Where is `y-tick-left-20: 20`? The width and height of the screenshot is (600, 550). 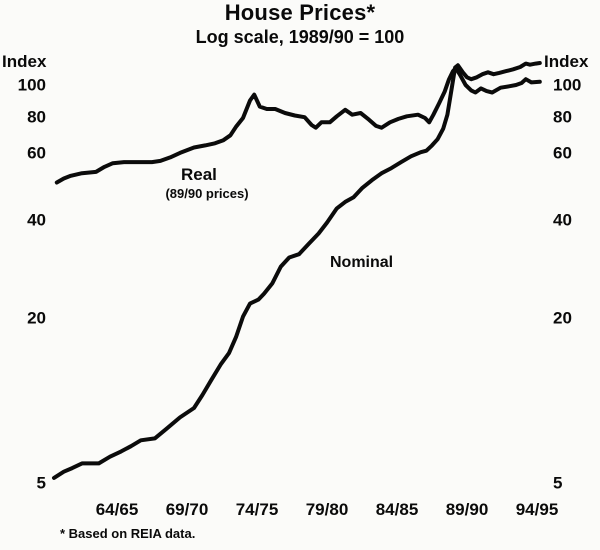 y-tick-left-20: 20 is located at coordinates (36, 318).